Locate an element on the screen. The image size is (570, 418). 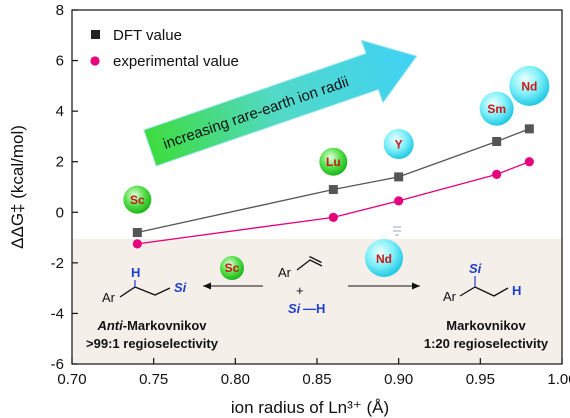
y-tick-label: -2 is located at coordinates (57, 263).